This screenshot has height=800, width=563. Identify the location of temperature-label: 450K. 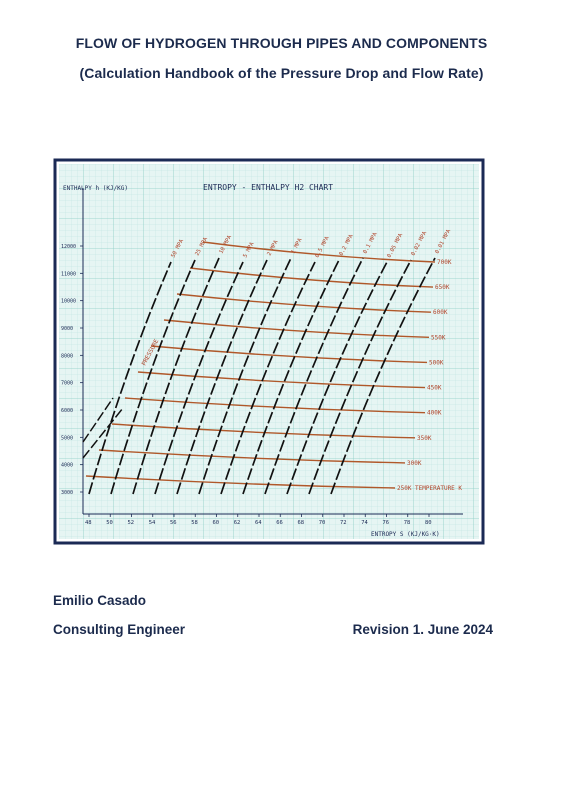
(434, 388).